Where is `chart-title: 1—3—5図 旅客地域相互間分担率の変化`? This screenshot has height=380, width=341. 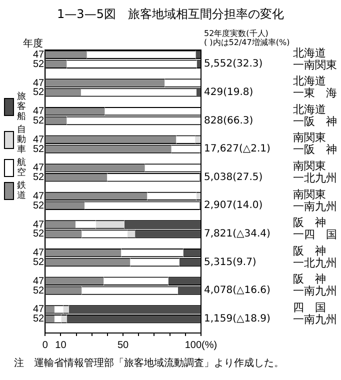 chart-title: 1—3—5図 旅客地域相互間分担率の変化 is located at coordinates (170, 14).